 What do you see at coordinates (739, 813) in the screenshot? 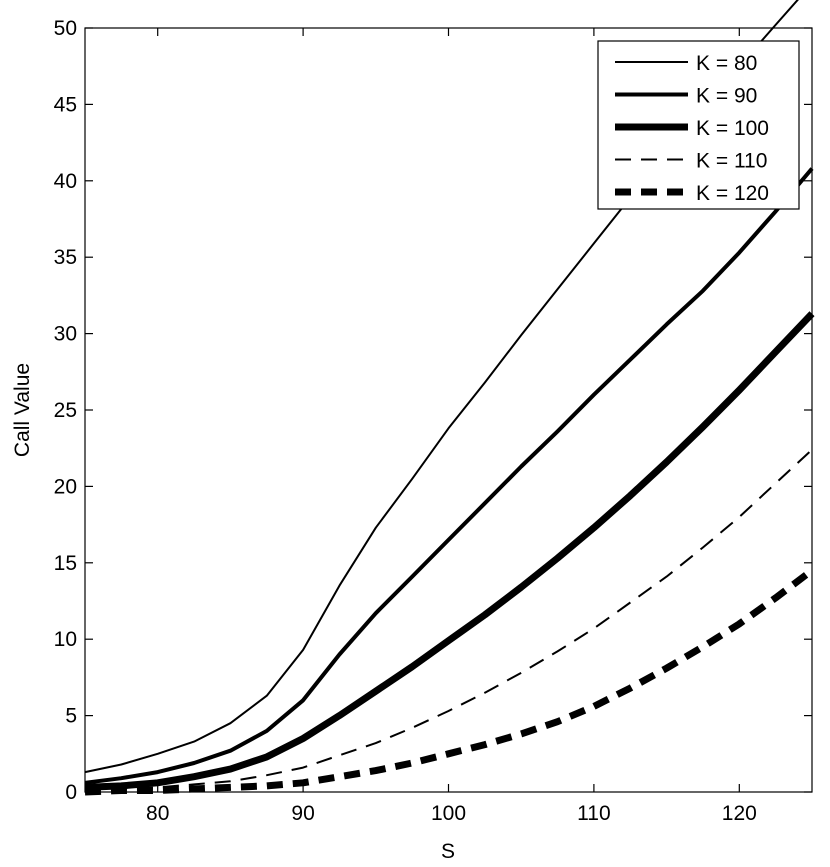
I see `x-tick-label: 120` at bounding box center [739, 813].